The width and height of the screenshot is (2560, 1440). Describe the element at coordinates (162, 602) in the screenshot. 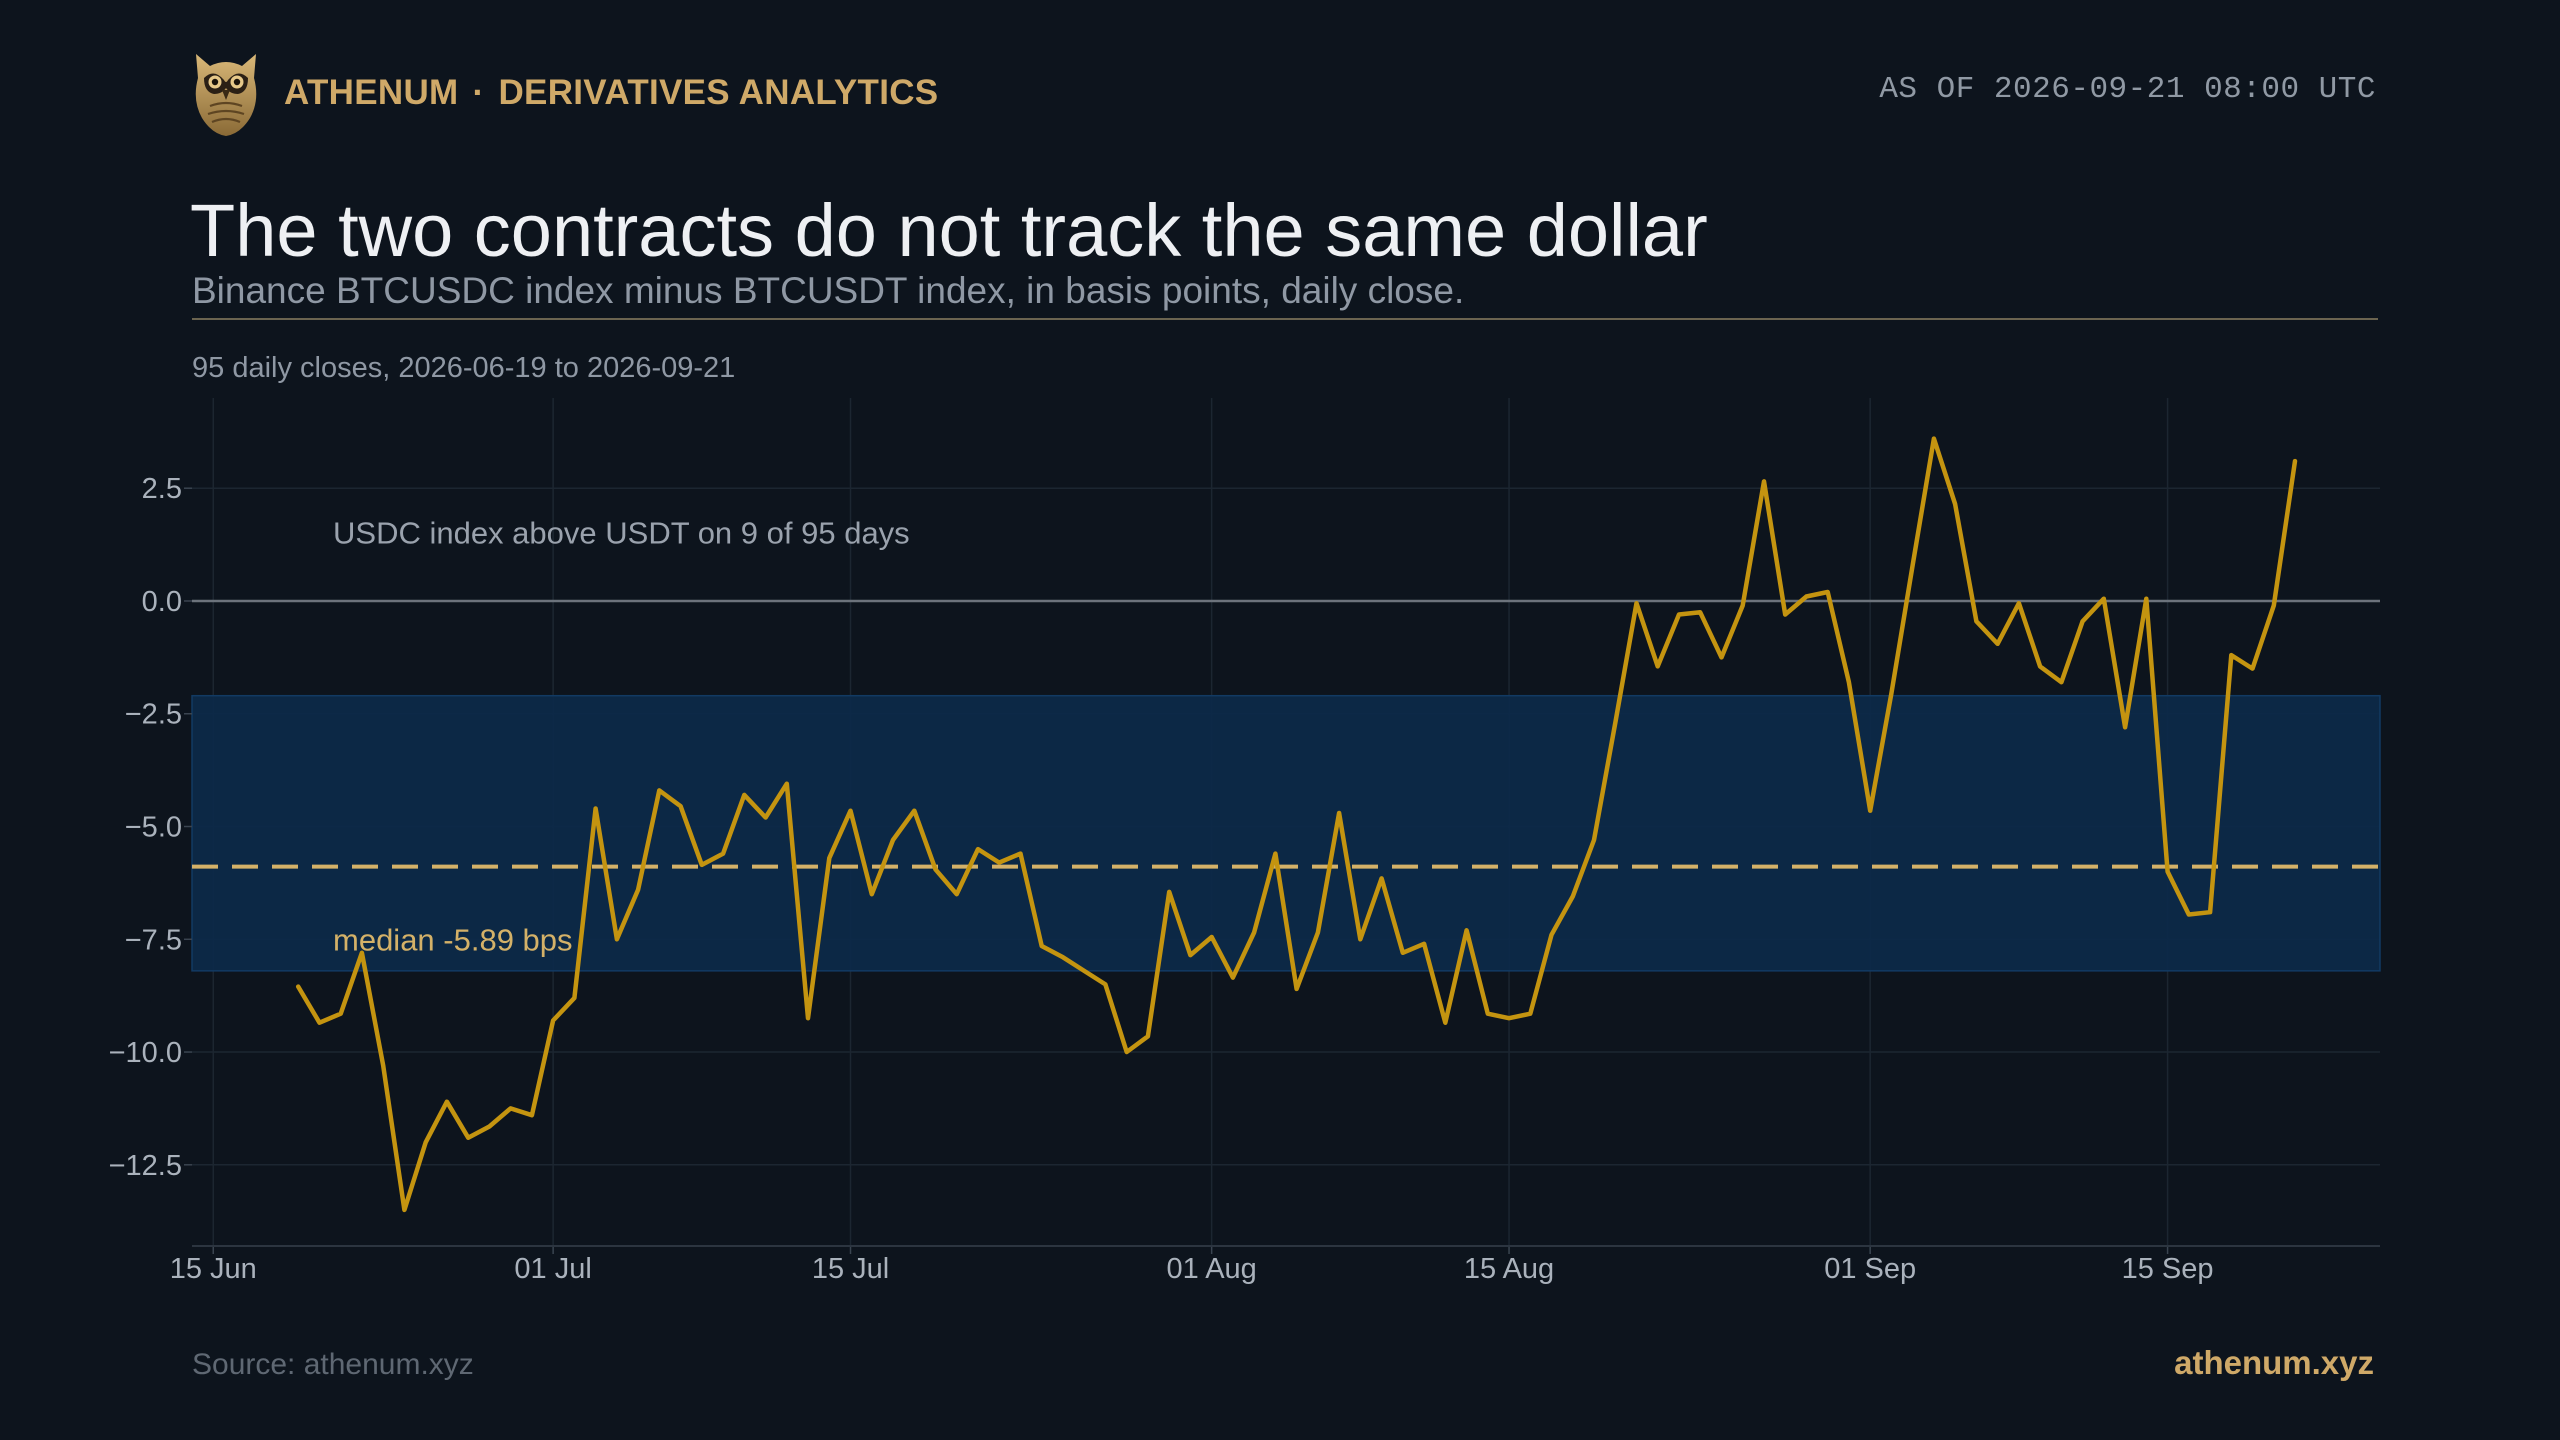

I see `y-tick-label: 0.0` at that location.